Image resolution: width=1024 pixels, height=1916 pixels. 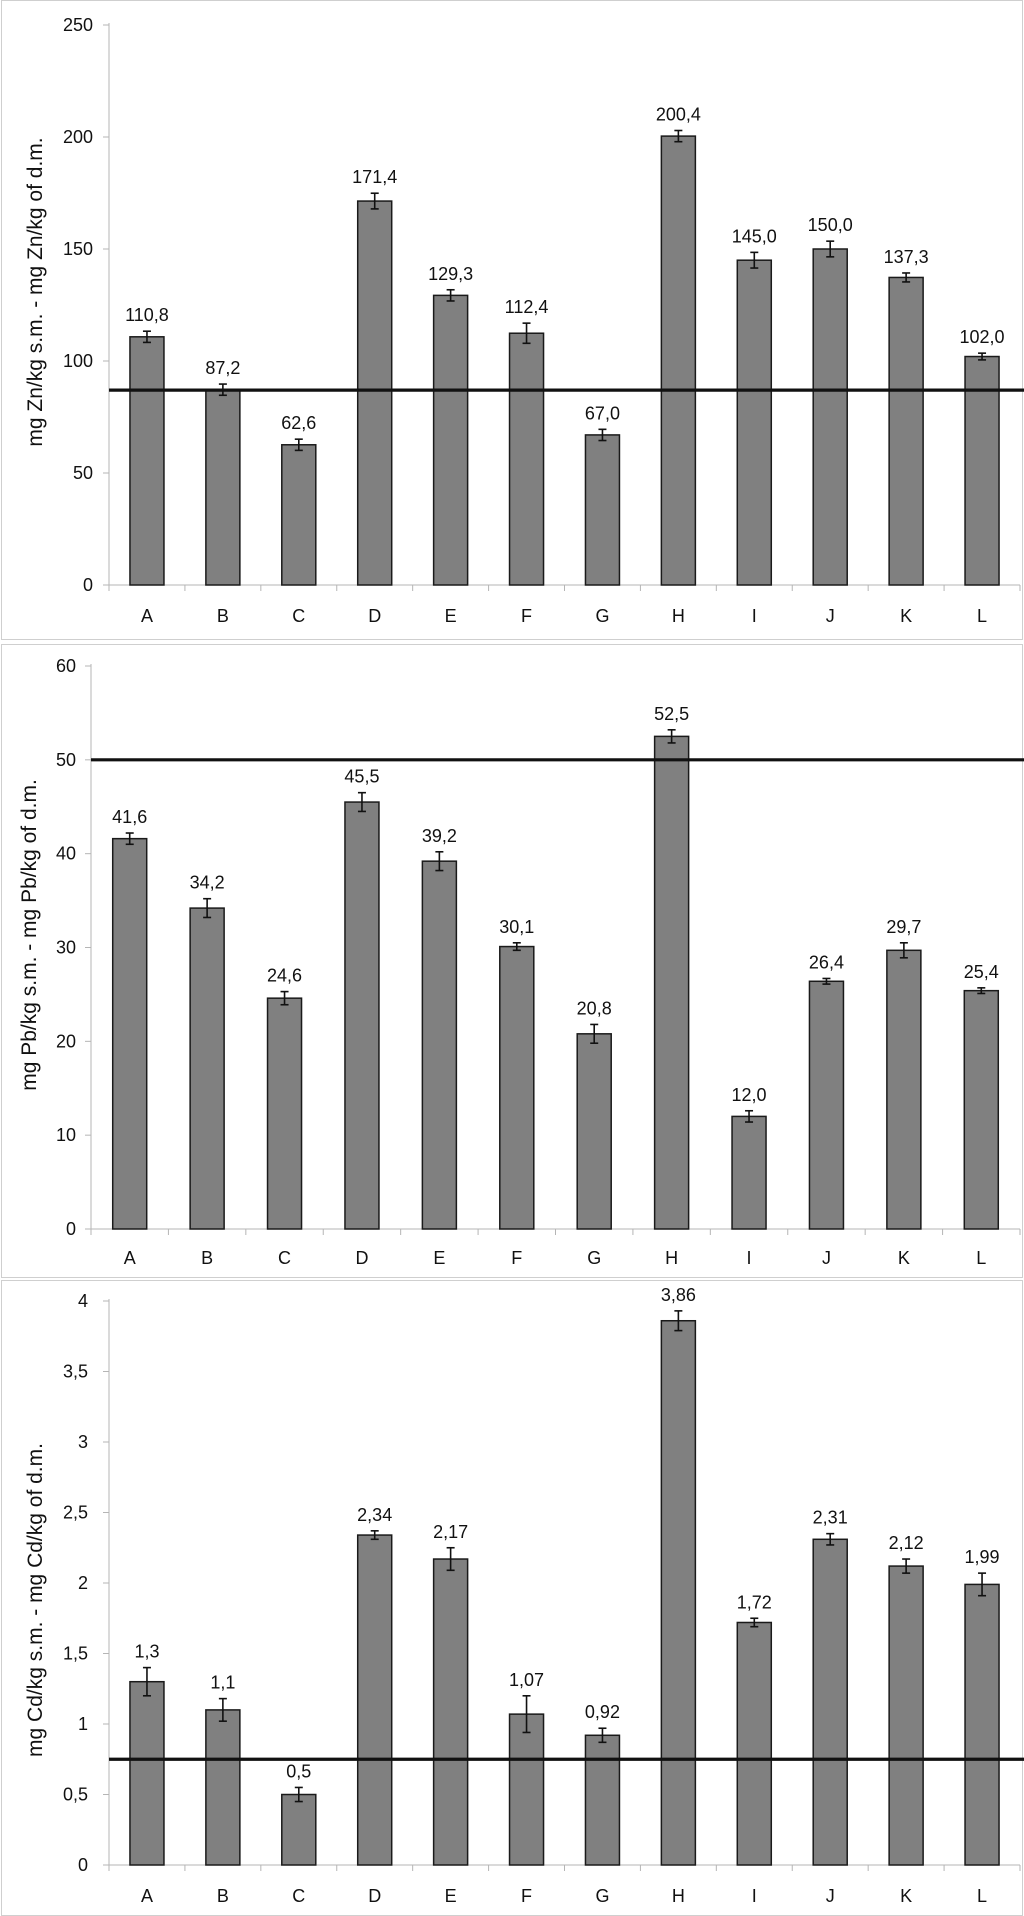 I want to click on cadmium-bar-K, so click(x=906, y=1715).